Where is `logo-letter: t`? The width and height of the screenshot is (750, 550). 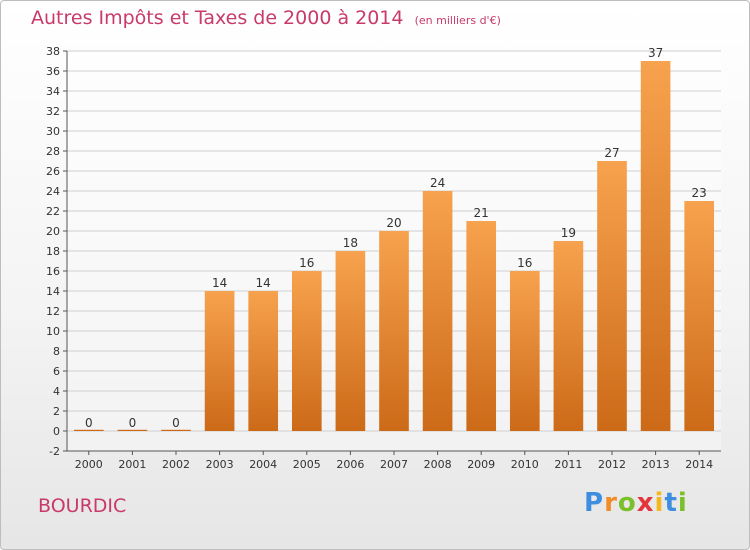 logo-letter: t is located at coordinates (671, 503).